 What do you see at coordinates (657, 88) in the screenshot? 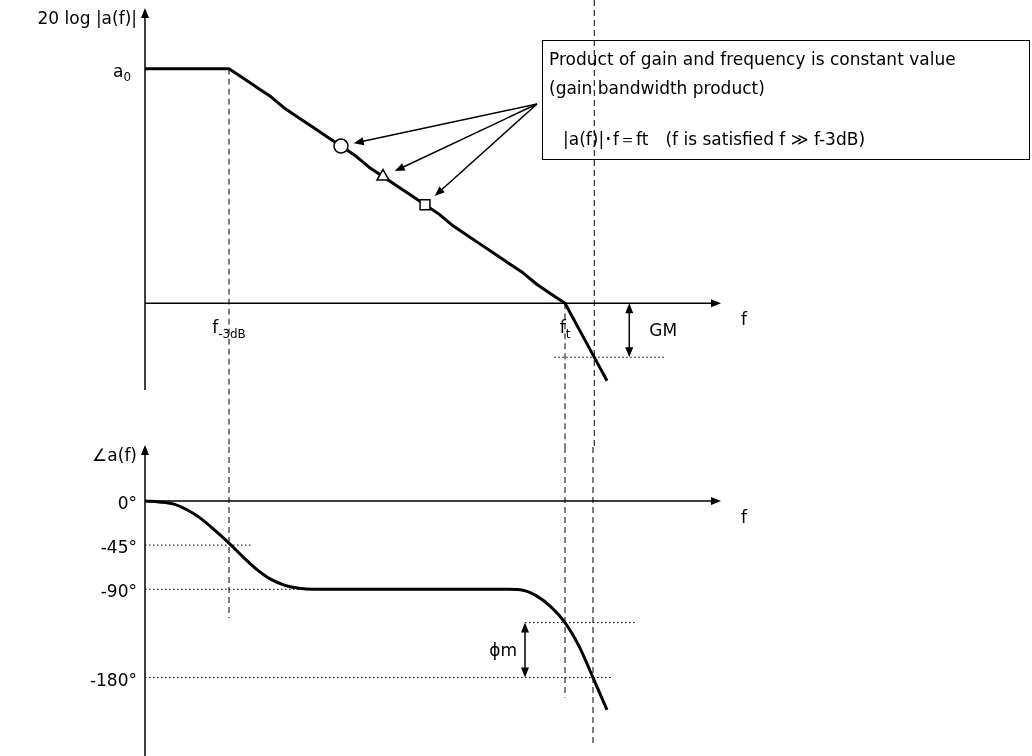
I see `annotation: (gain bandwidth product)` at bounding box center [657, 88].